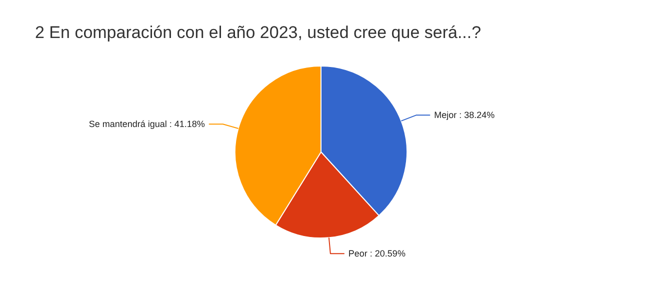 Image resolution: width=670 pixels, height=285 pixels. What do you see at coordinates (464, 115) in the screenshot?
I see `slice-label: Mejor : 38.24%` at bounding box center [464, 115].